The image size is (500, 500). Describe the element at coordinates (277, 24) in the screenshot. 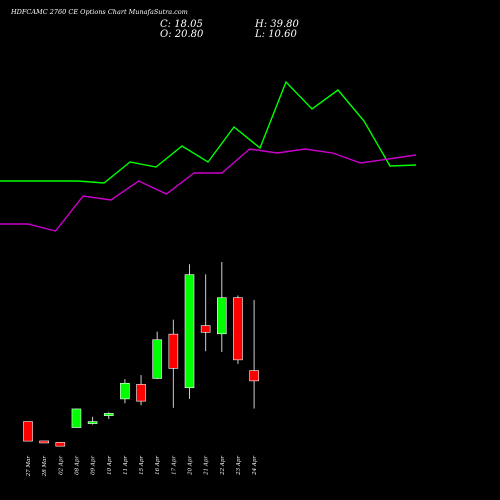

I see `high-value: H: 39.80` at that location.